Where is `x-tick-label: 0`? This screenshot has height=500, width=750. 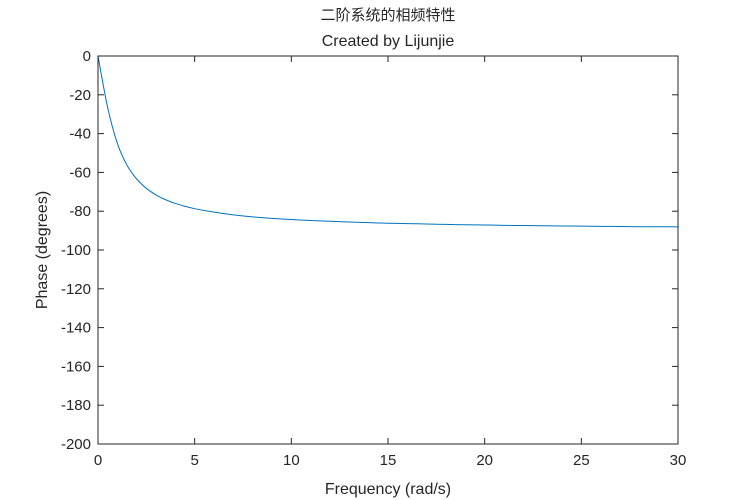
x-tick-label: 0 is located at coordinates (98, 460).